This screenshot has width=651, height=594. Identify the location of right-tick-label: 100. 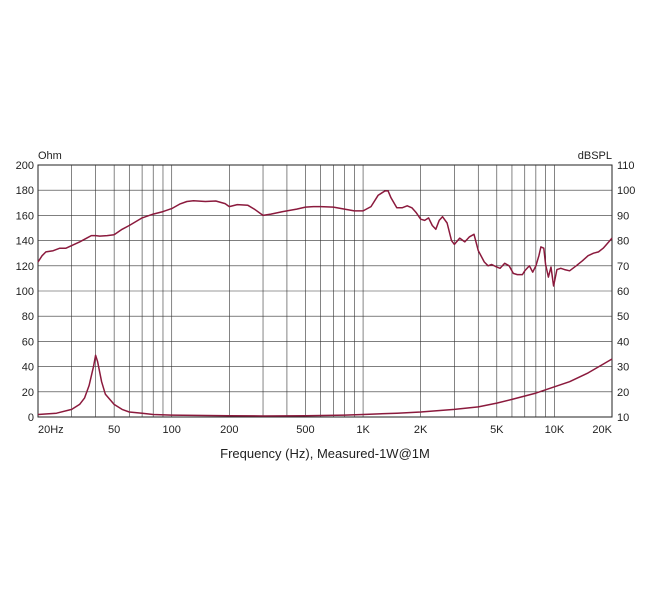
(626, 191).